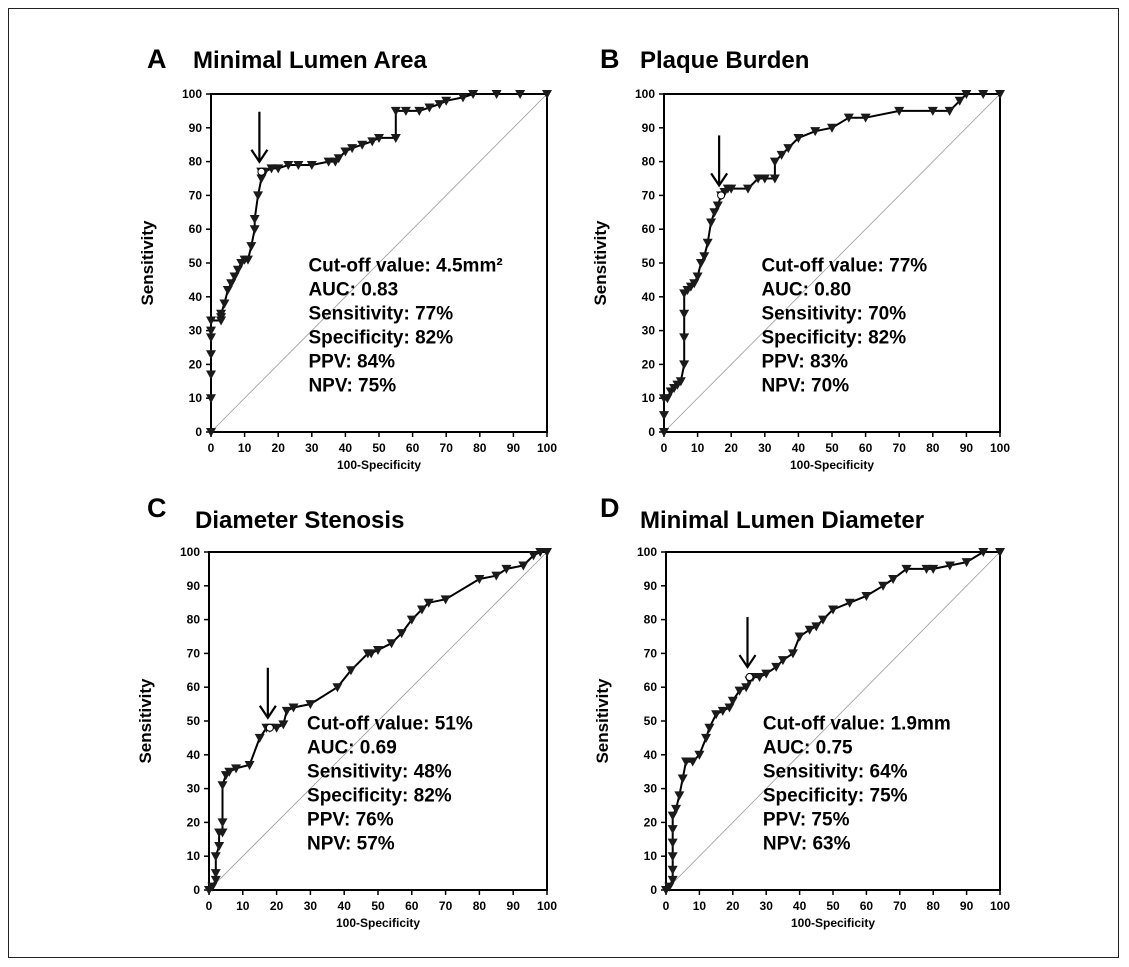  What do you see at coordinates (194, 620) in the screenshot?
I see `y-tick-label: 80` at bounding box center [194, 620].